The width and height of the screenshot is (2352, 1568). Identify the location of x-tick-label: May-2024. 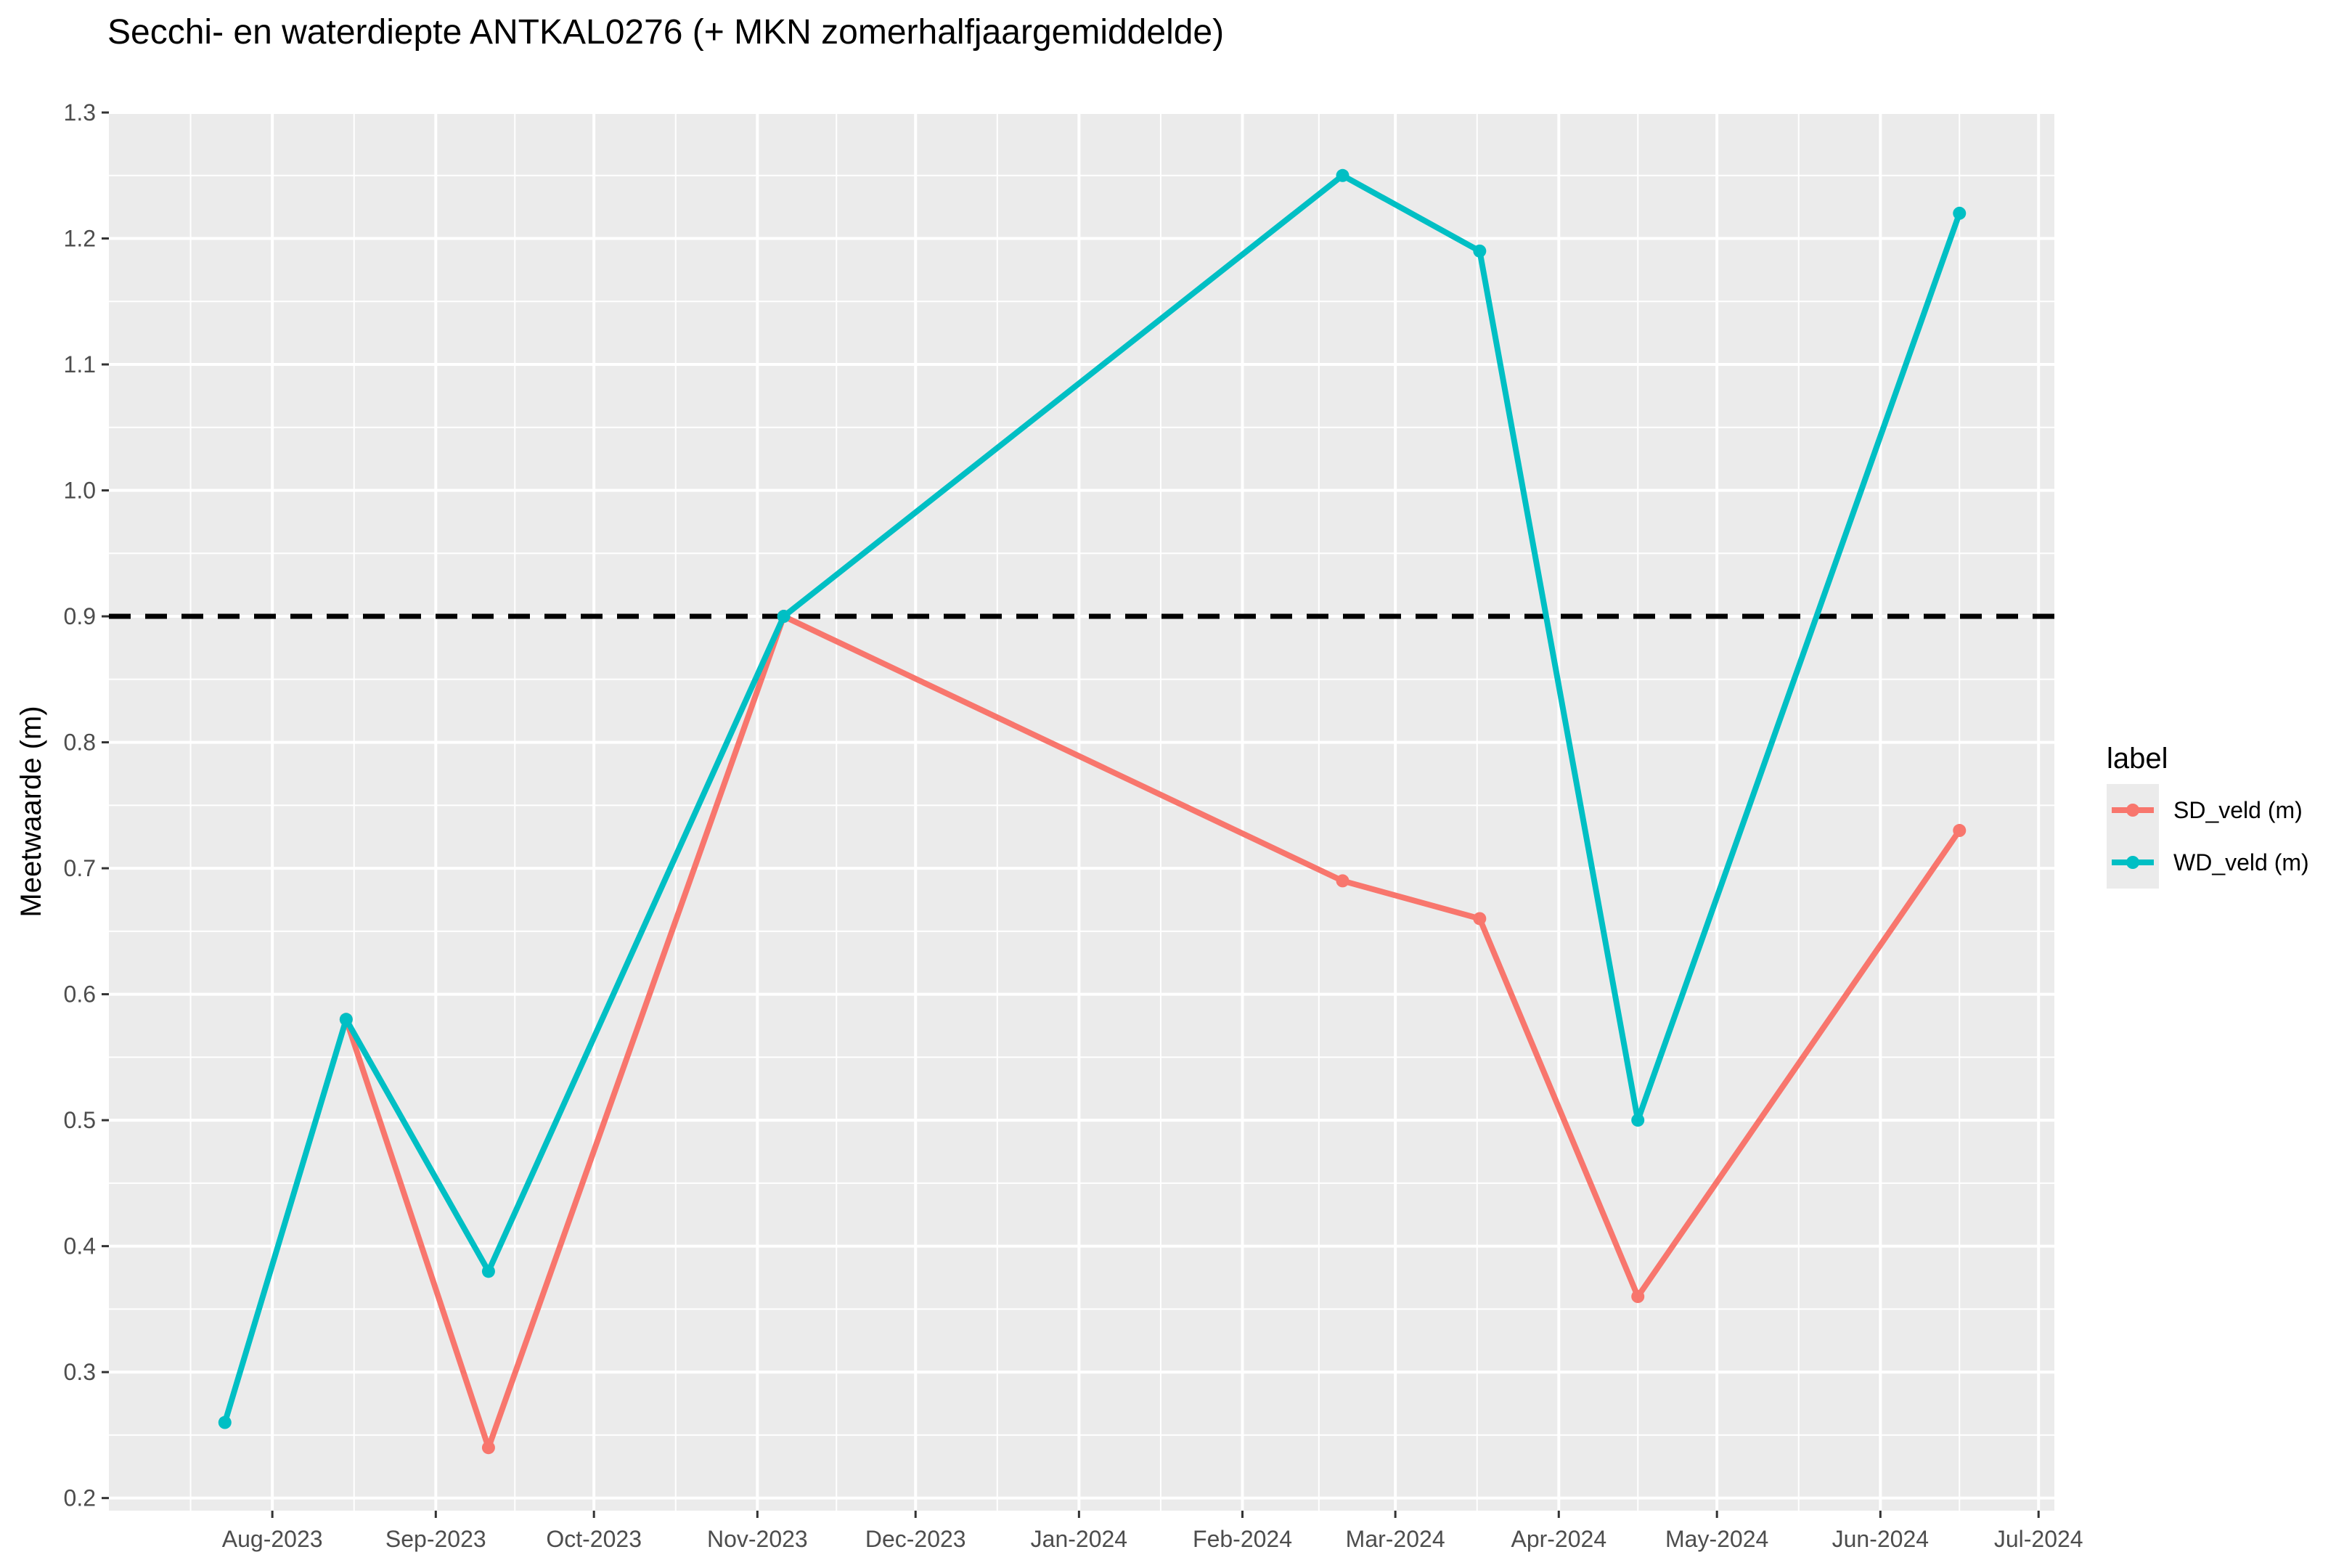
(1717, 1539).